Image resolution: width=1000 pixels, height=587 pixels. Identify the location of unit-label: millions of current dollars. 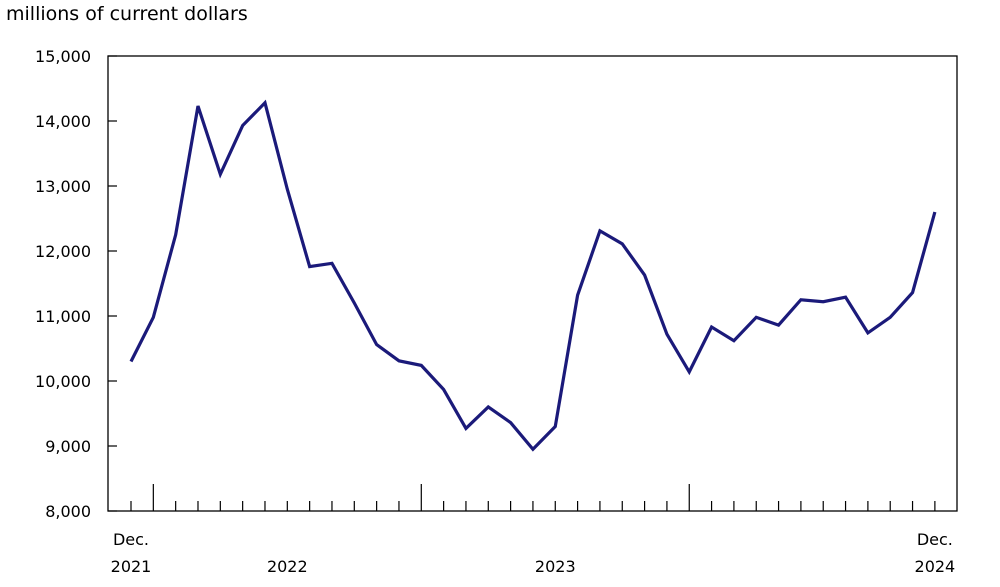
(127, 14).